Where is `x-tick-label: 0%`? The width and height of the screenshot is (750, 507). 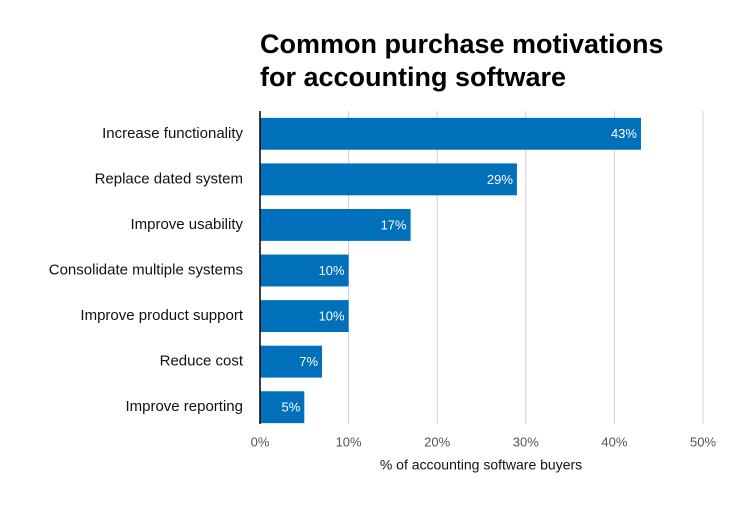 x-tick-label: 0% is located at coordinates (260, 441).